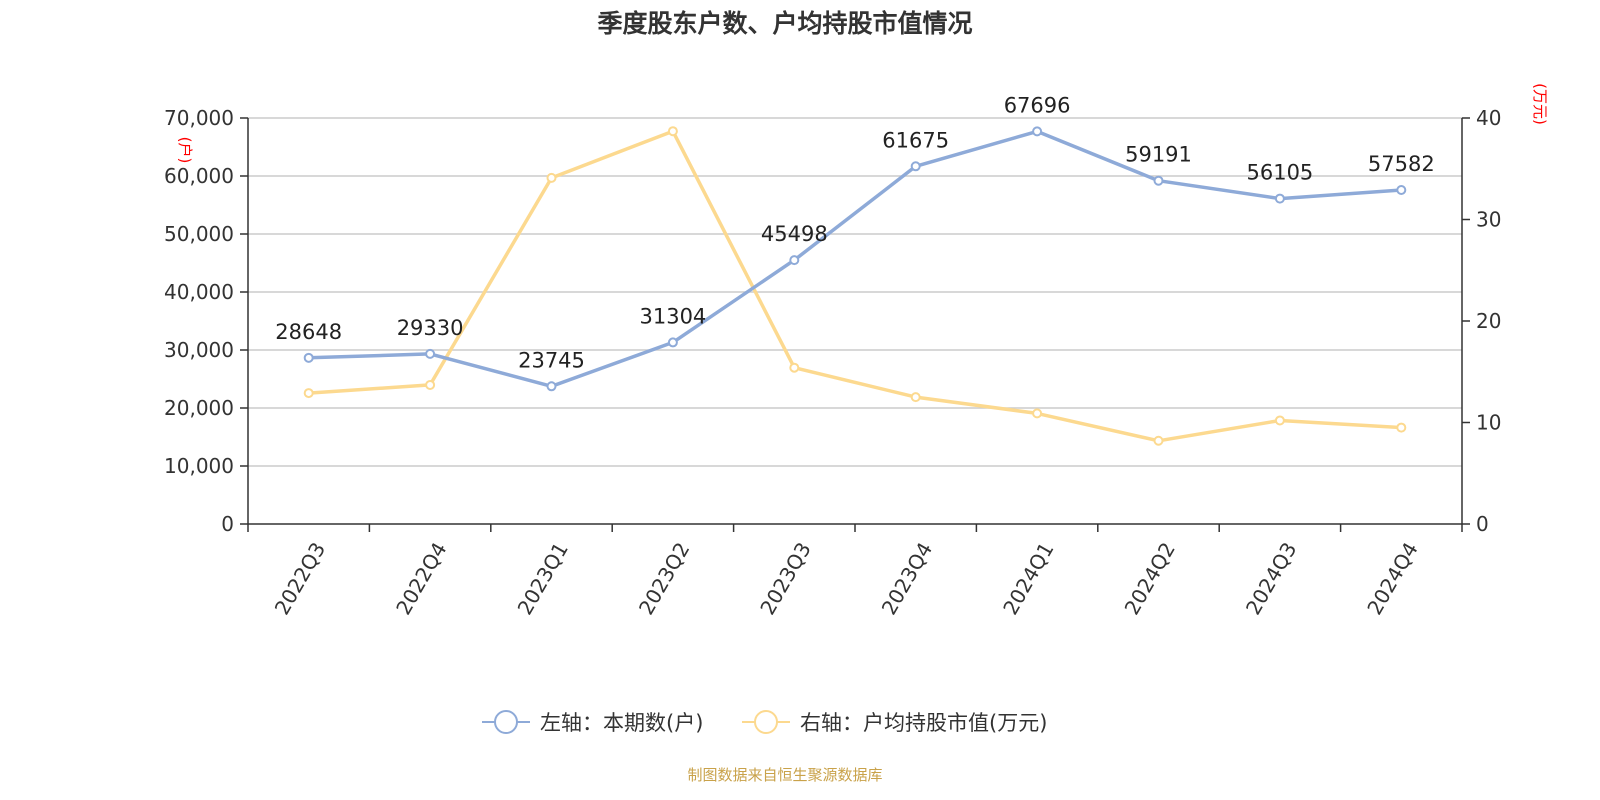 This screenshot has width=1600, height=800. What do you see at coordinates (1150, 578) in the screenshot?
I see `x-tick-label: 2024Q2` at bounding box center [1150, 578].